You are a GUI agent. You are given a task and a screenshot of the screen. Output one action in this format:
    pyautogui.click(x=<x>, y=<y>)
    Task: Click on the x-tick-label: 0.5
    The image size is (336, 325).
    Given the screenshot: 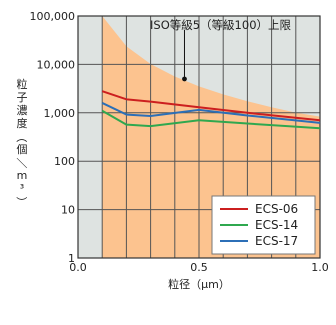 What is the action you would take?
    pyautogui.click(x=199, y=267)
    